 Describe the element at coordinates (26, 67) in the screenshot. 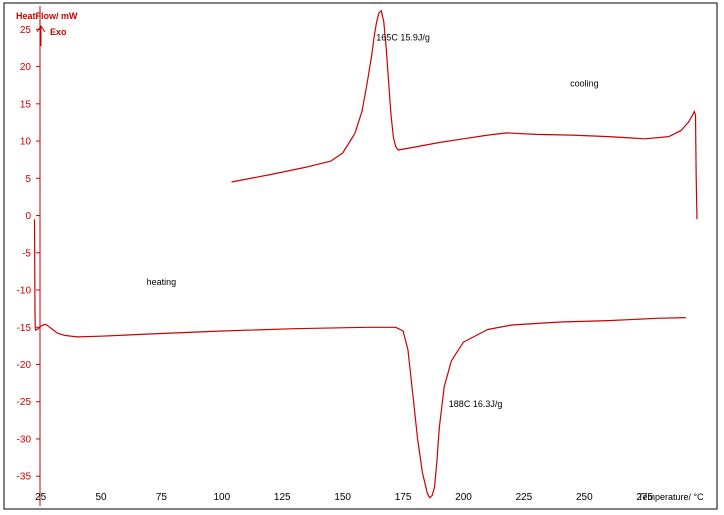

I see `y-tick-label: 20` at that location.